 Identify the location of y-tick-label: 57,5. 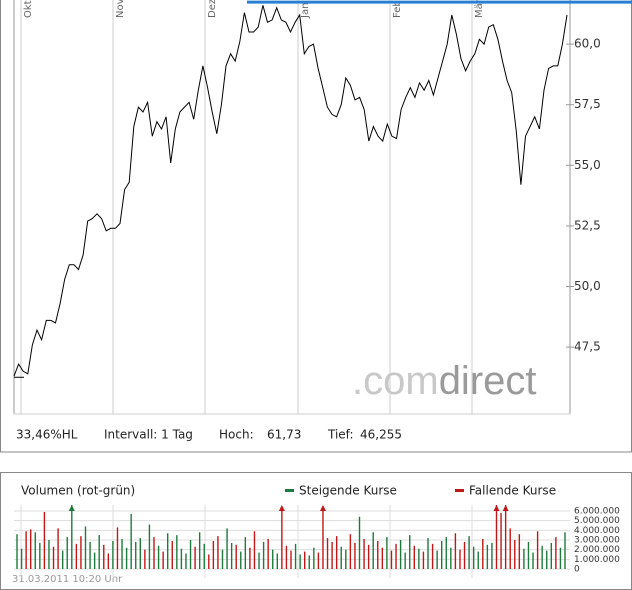
(587, 104).